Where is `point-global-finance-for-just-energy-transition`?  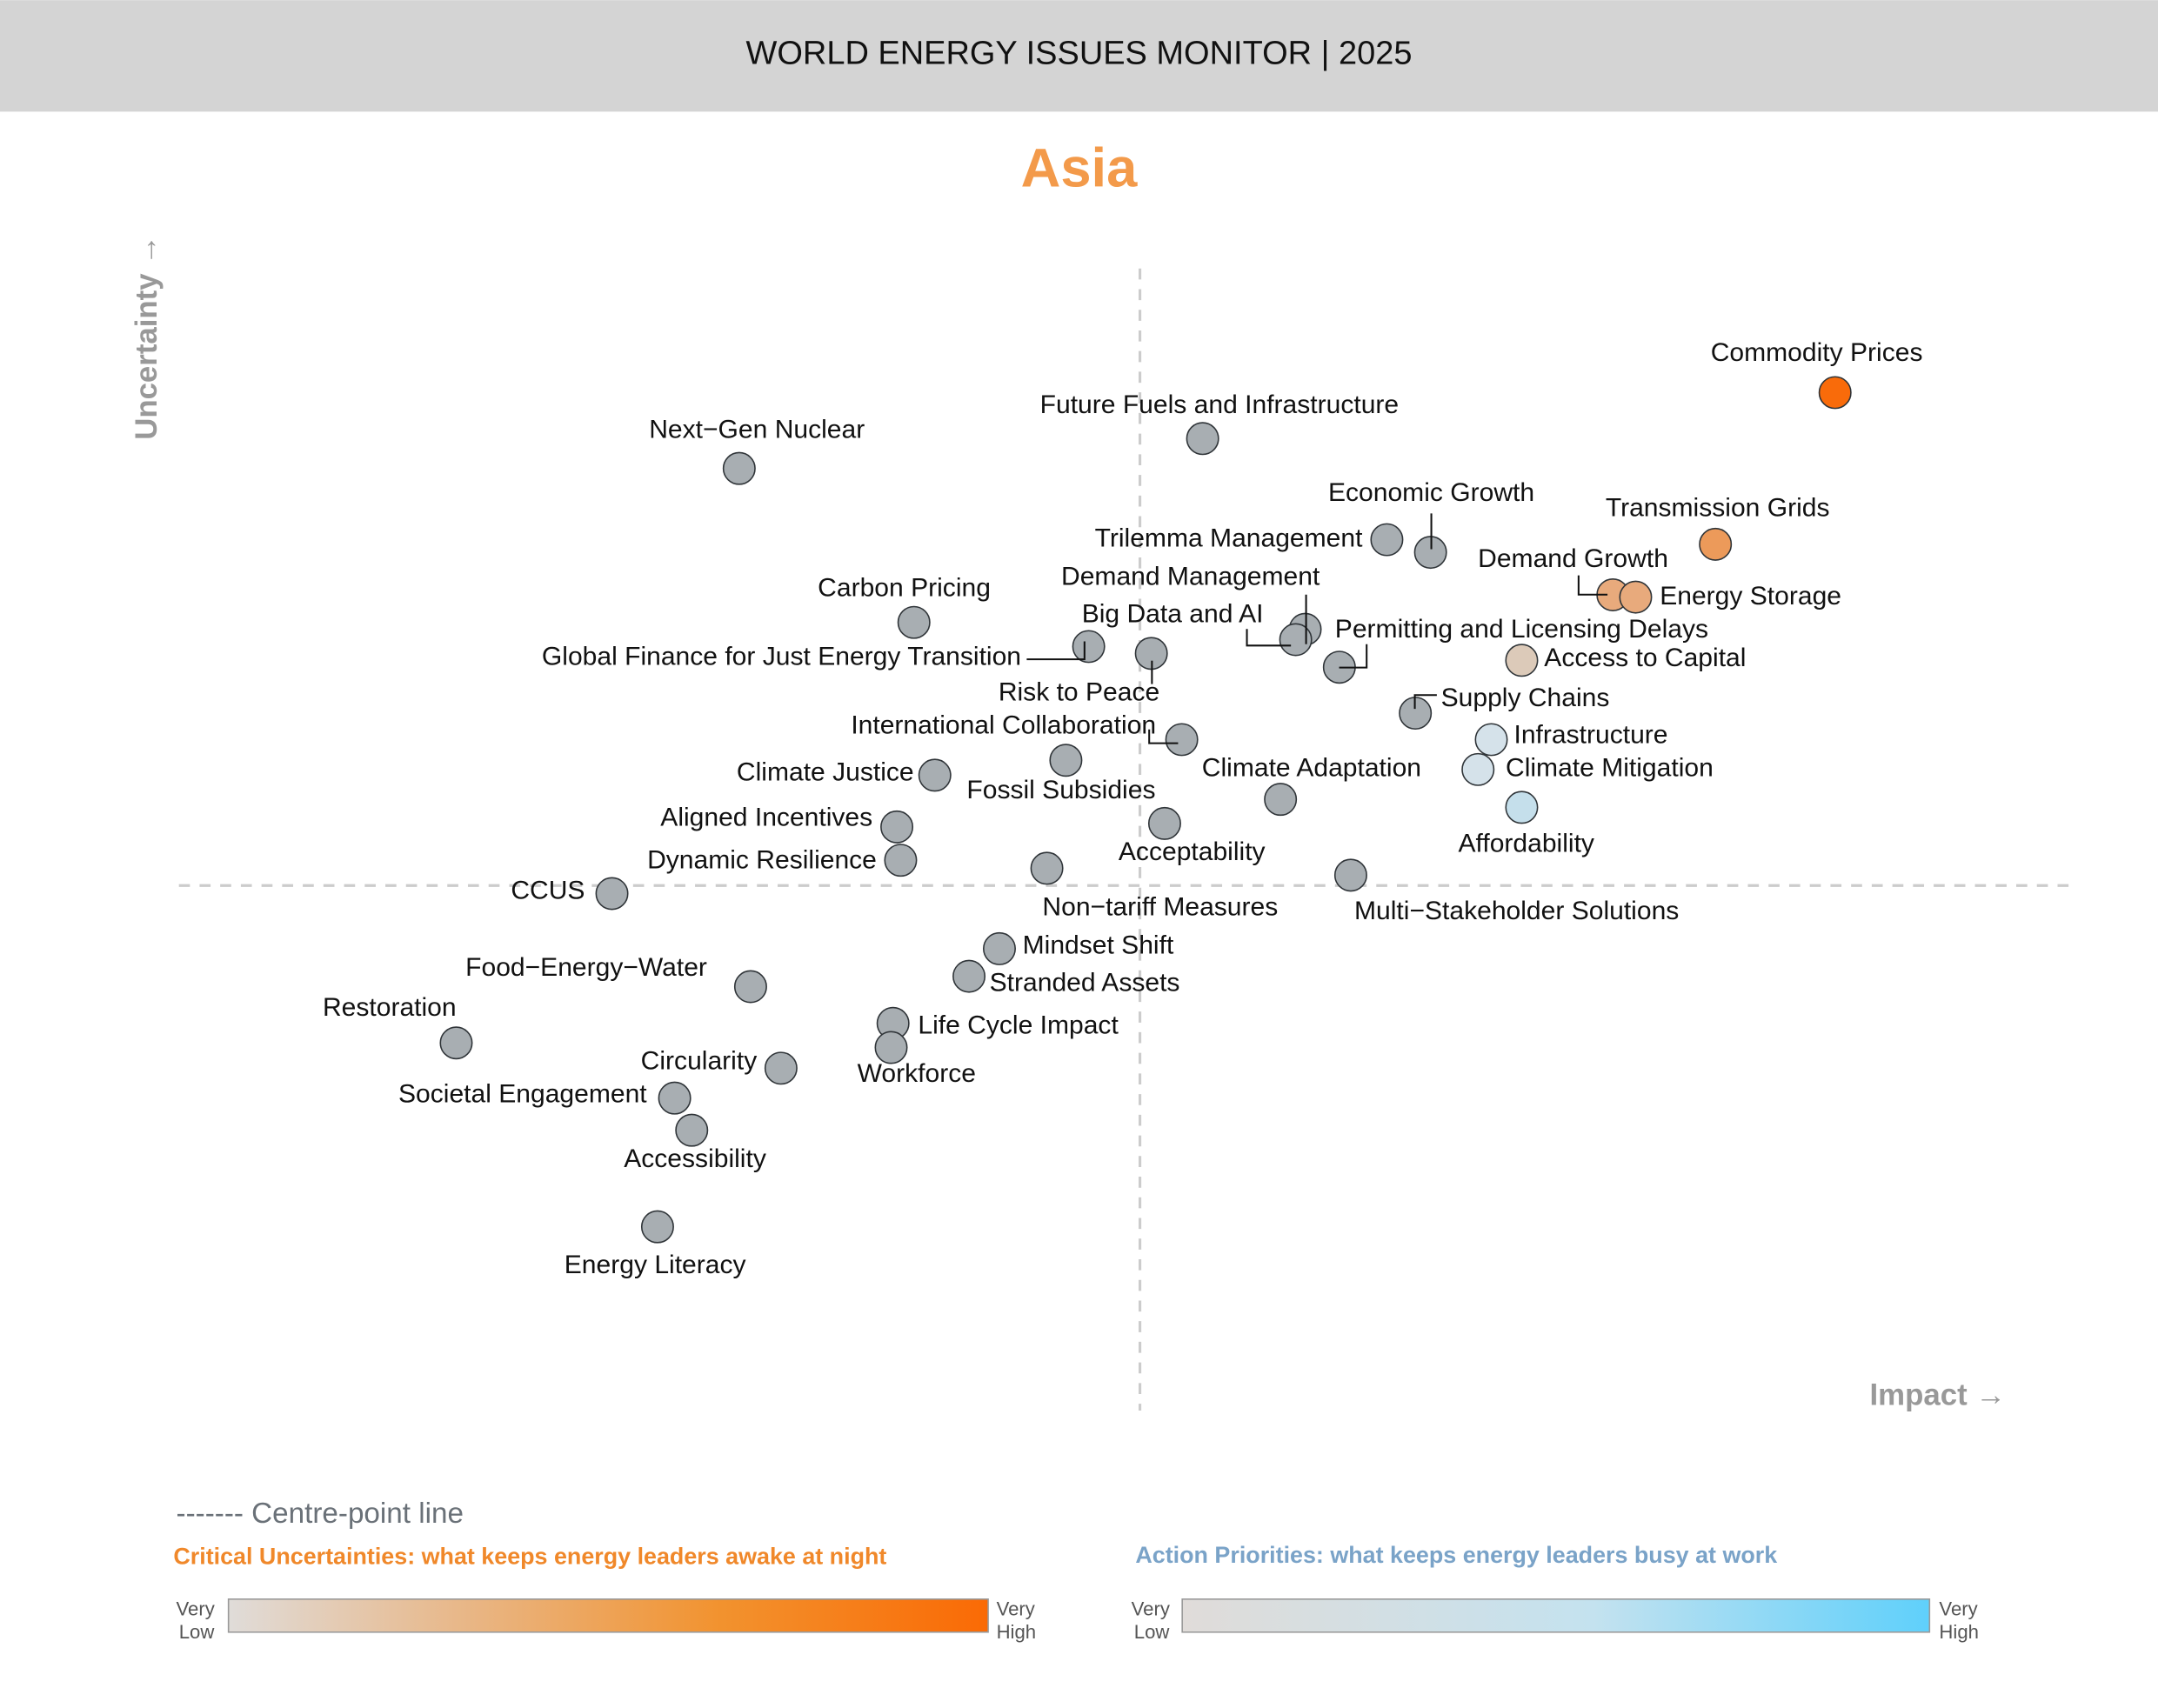 point-global-finance-for-just-energy-transition is located at coordinates (1089, 647).